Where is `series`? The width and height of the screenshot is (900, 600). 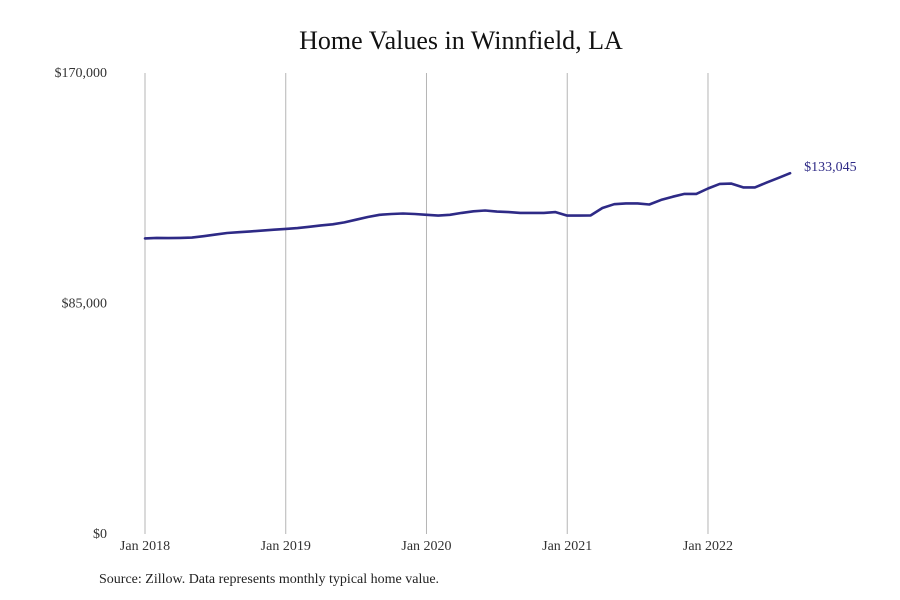 series is located at coordinates (467, 205).